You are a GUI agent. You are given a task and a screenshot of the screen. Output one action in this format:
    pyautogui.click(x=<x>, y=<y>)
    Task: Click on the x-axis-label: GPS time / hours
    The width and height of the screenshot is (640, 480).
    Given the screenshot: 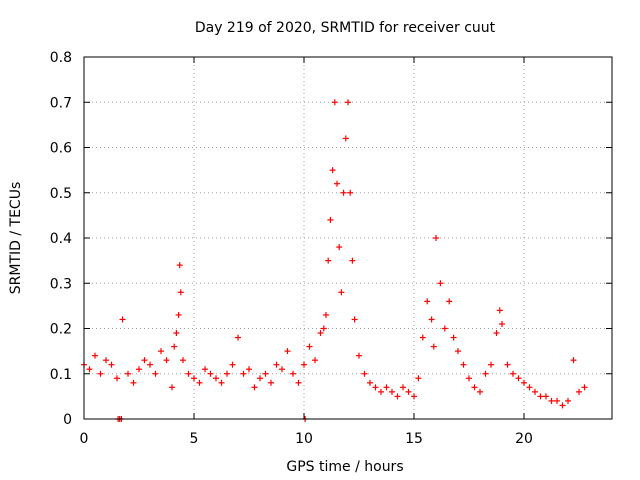 What is the action you would take?
    pyautogui.click(x=344, y=467)
    